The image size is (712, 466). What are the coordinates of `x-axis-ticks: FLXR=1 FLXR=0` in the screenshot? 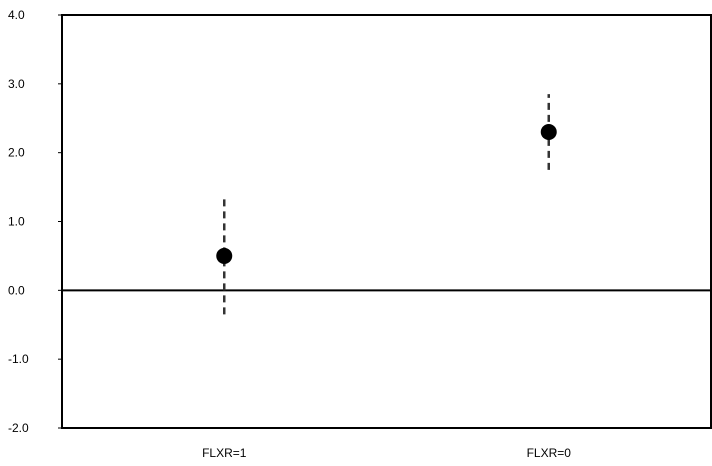 It's located at (386, 453).